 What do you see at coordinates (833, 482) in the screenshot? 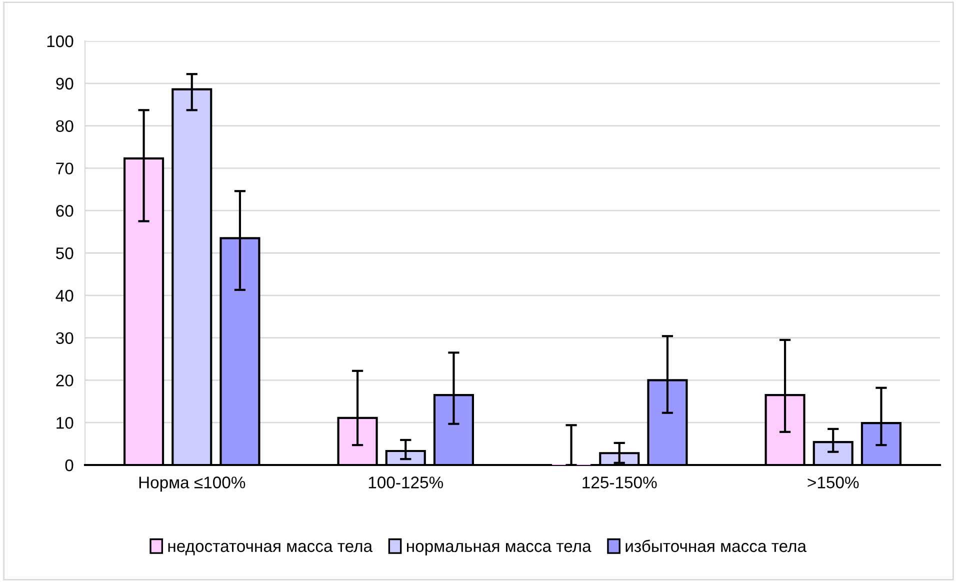
I see `x-tick-label: >150%` at bounding box center [833, 482].